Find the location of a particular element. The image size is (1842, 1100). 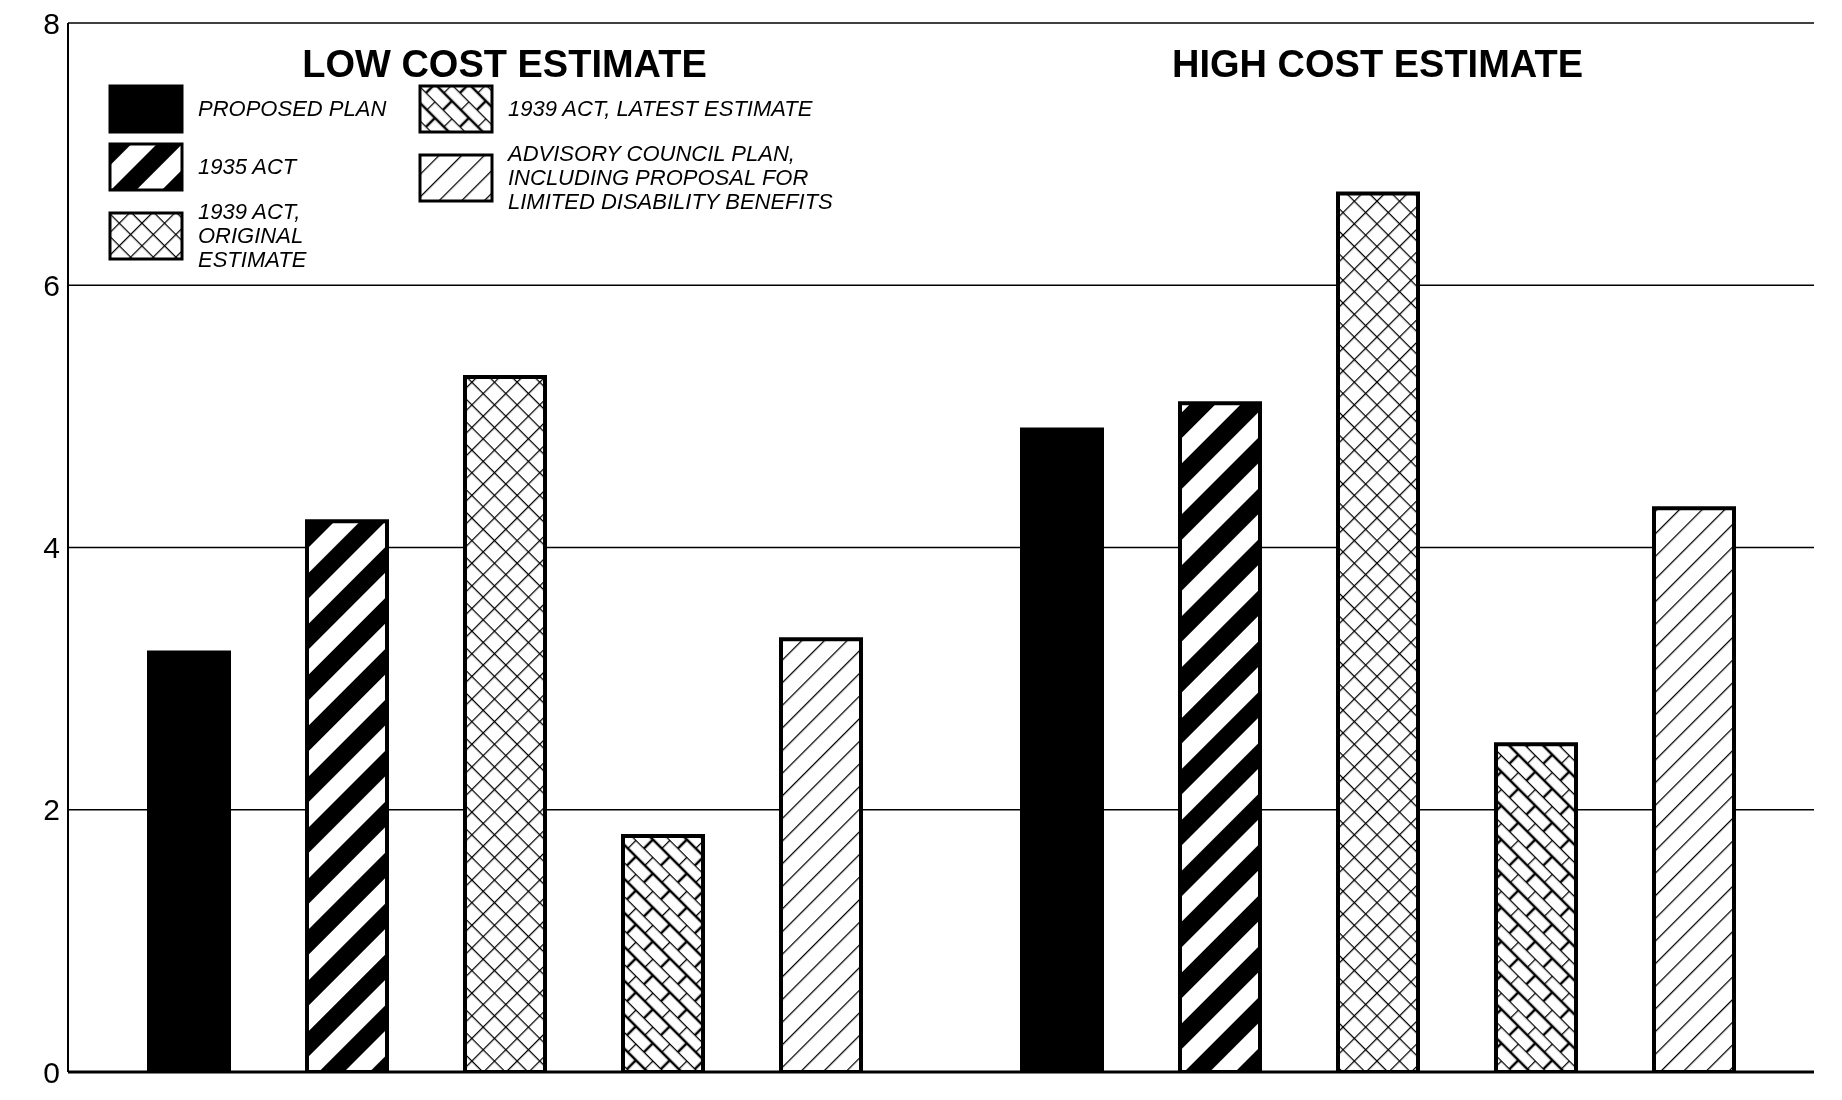

legend-label: 1935 ACT is located at coordinates (247, 166).